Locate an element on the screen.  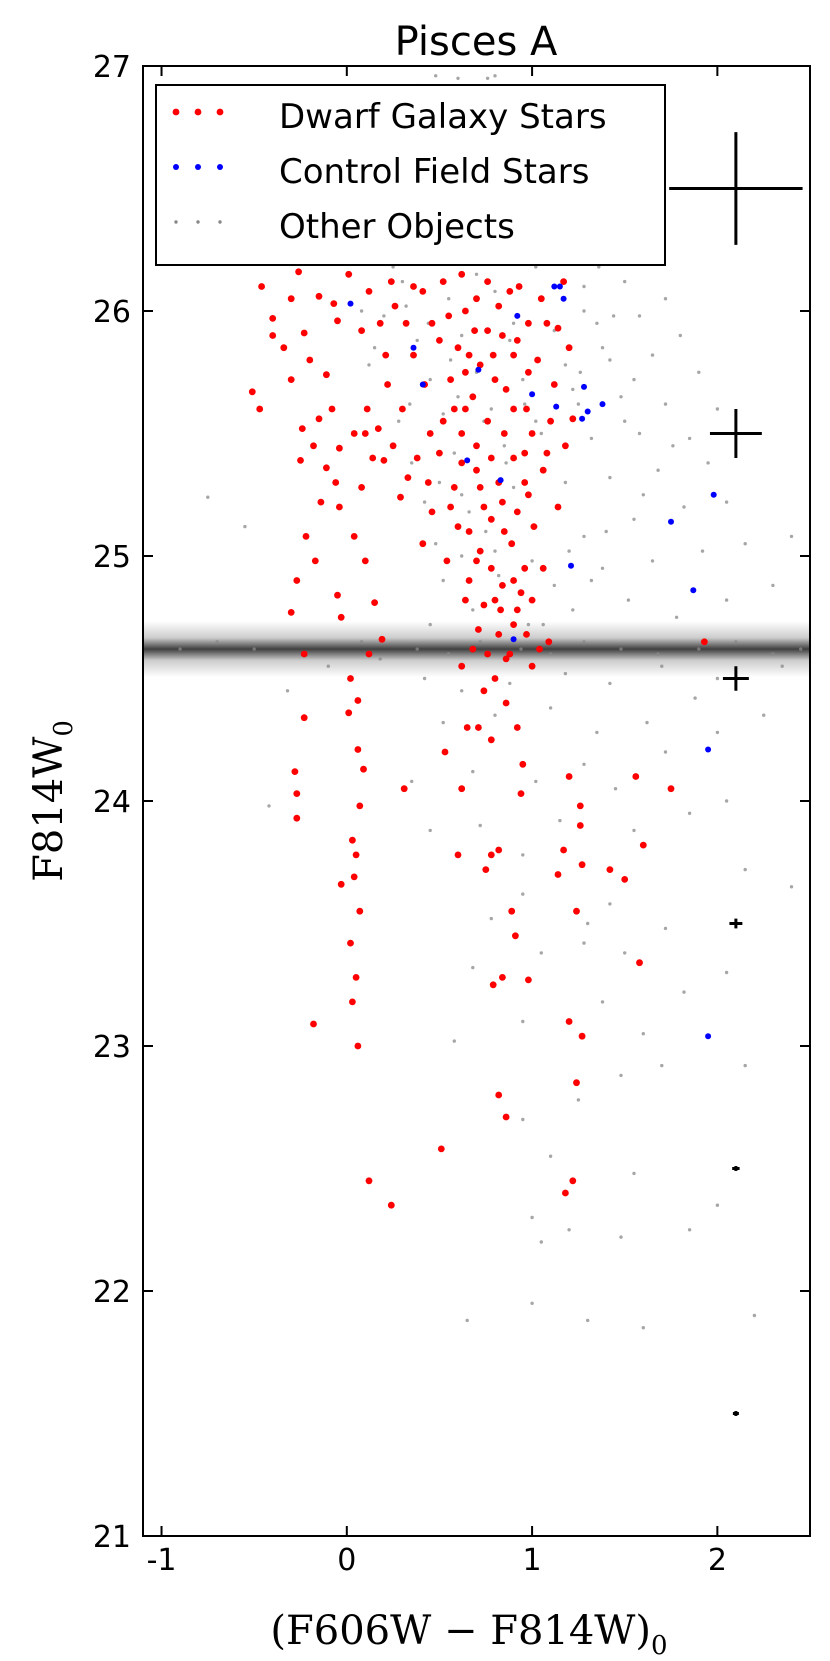
x-tick-label: 0 is located at coordinates (346, 1560).